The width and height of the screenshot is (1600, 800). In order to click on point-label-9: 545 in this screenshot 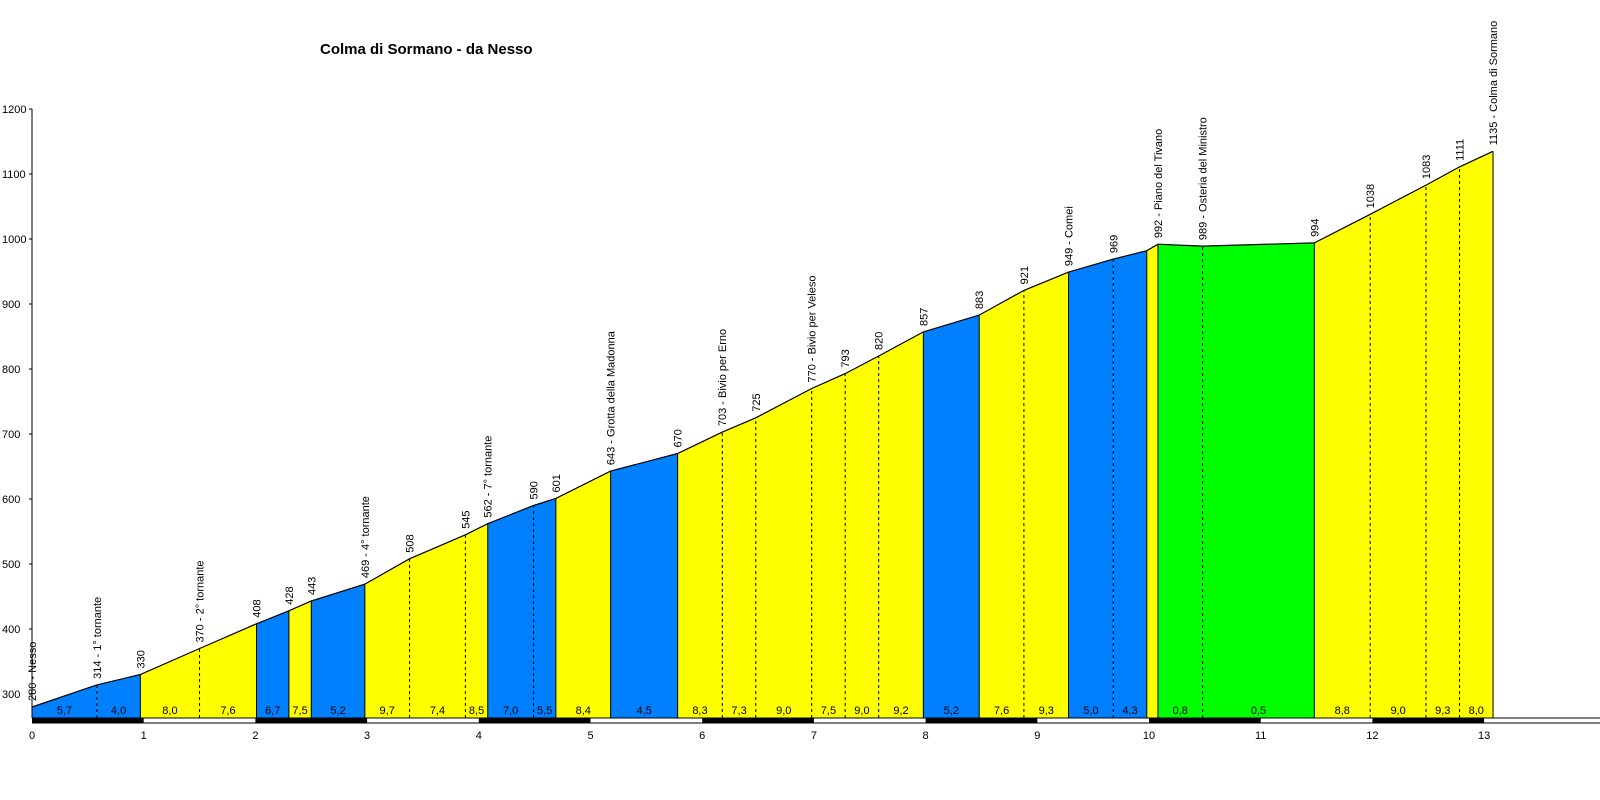, I will do `click(466, 519)`.